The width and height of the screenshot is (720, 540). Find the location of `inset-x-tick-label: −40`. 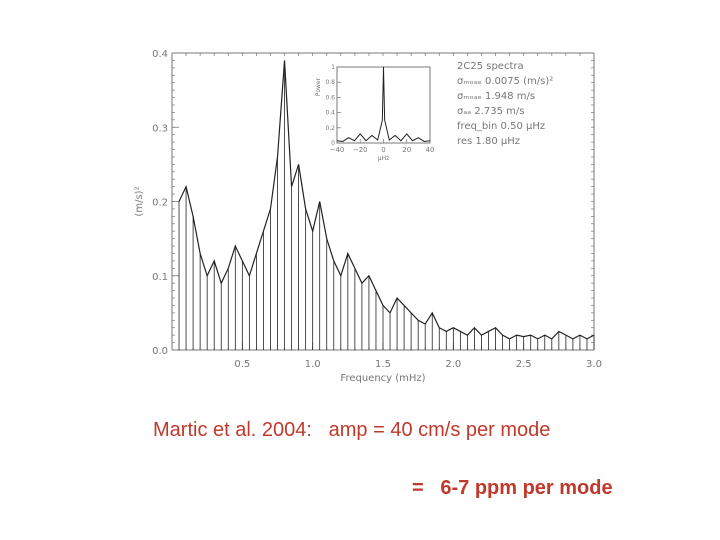

inset-x-tick-label: −40 is located at coordinates (337, 150).